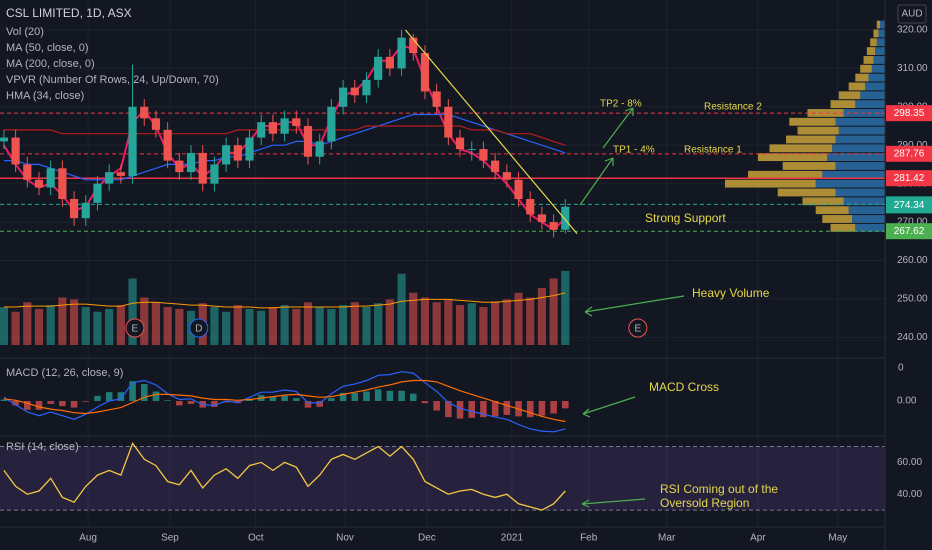 The width and height of the screenshot is (932, 550). Describe the element at coordinates (907, 401) in the screenshot. I see `y-tick-label: 0.00` at that location.